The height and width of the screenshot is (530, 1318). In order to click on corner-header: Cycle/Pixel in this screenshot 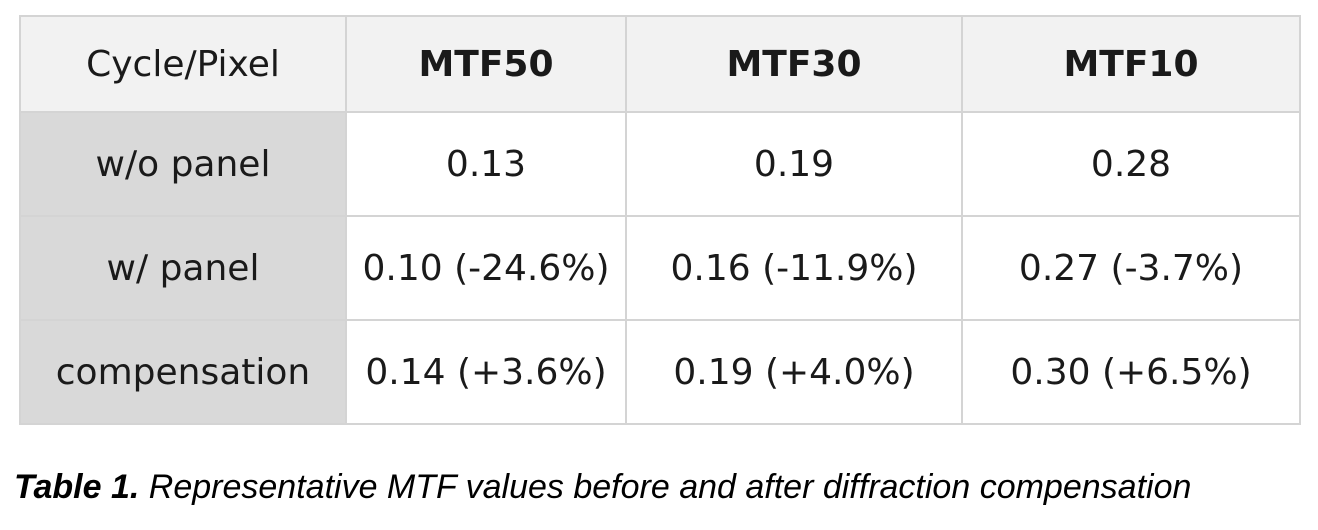, I will do `click(183, 64)`.